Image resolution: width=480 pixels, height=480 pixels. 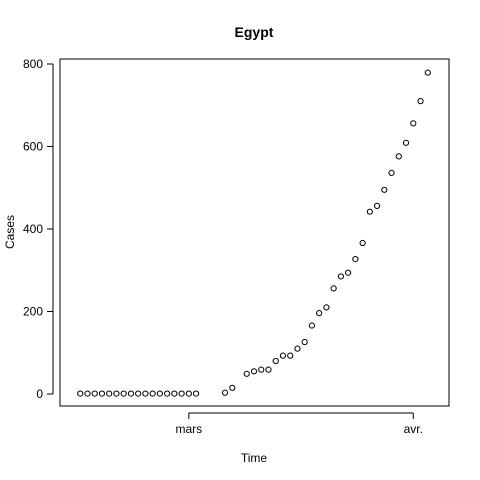 I want to click on chart-title: Egypt, so click(x=254, y=32).